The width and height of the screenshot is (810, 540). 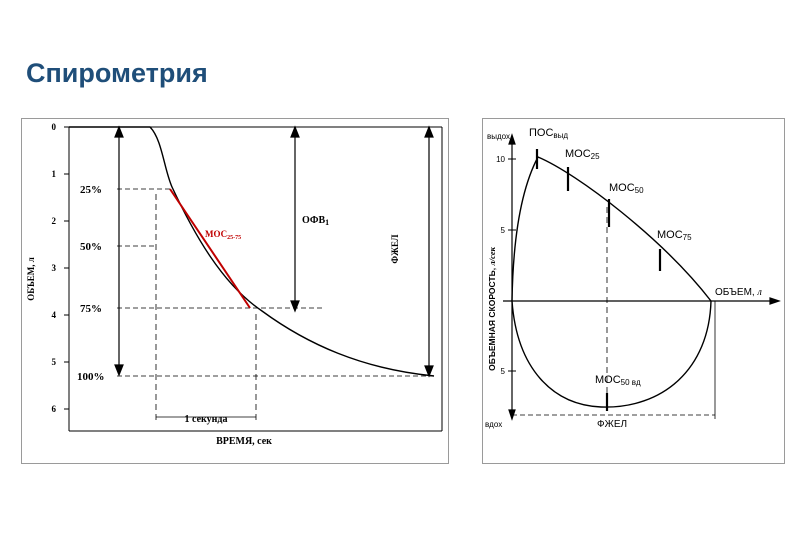 I want to click on y-tick-label: 3, so click(x=54, y=268).